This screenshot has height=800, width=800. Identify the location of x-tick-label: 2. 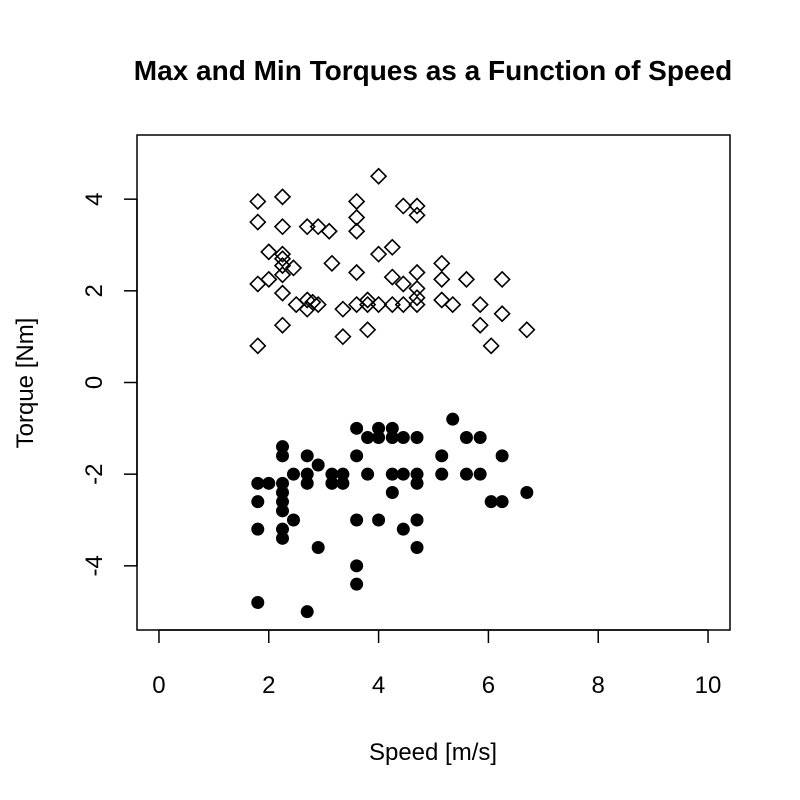
(268, 685).